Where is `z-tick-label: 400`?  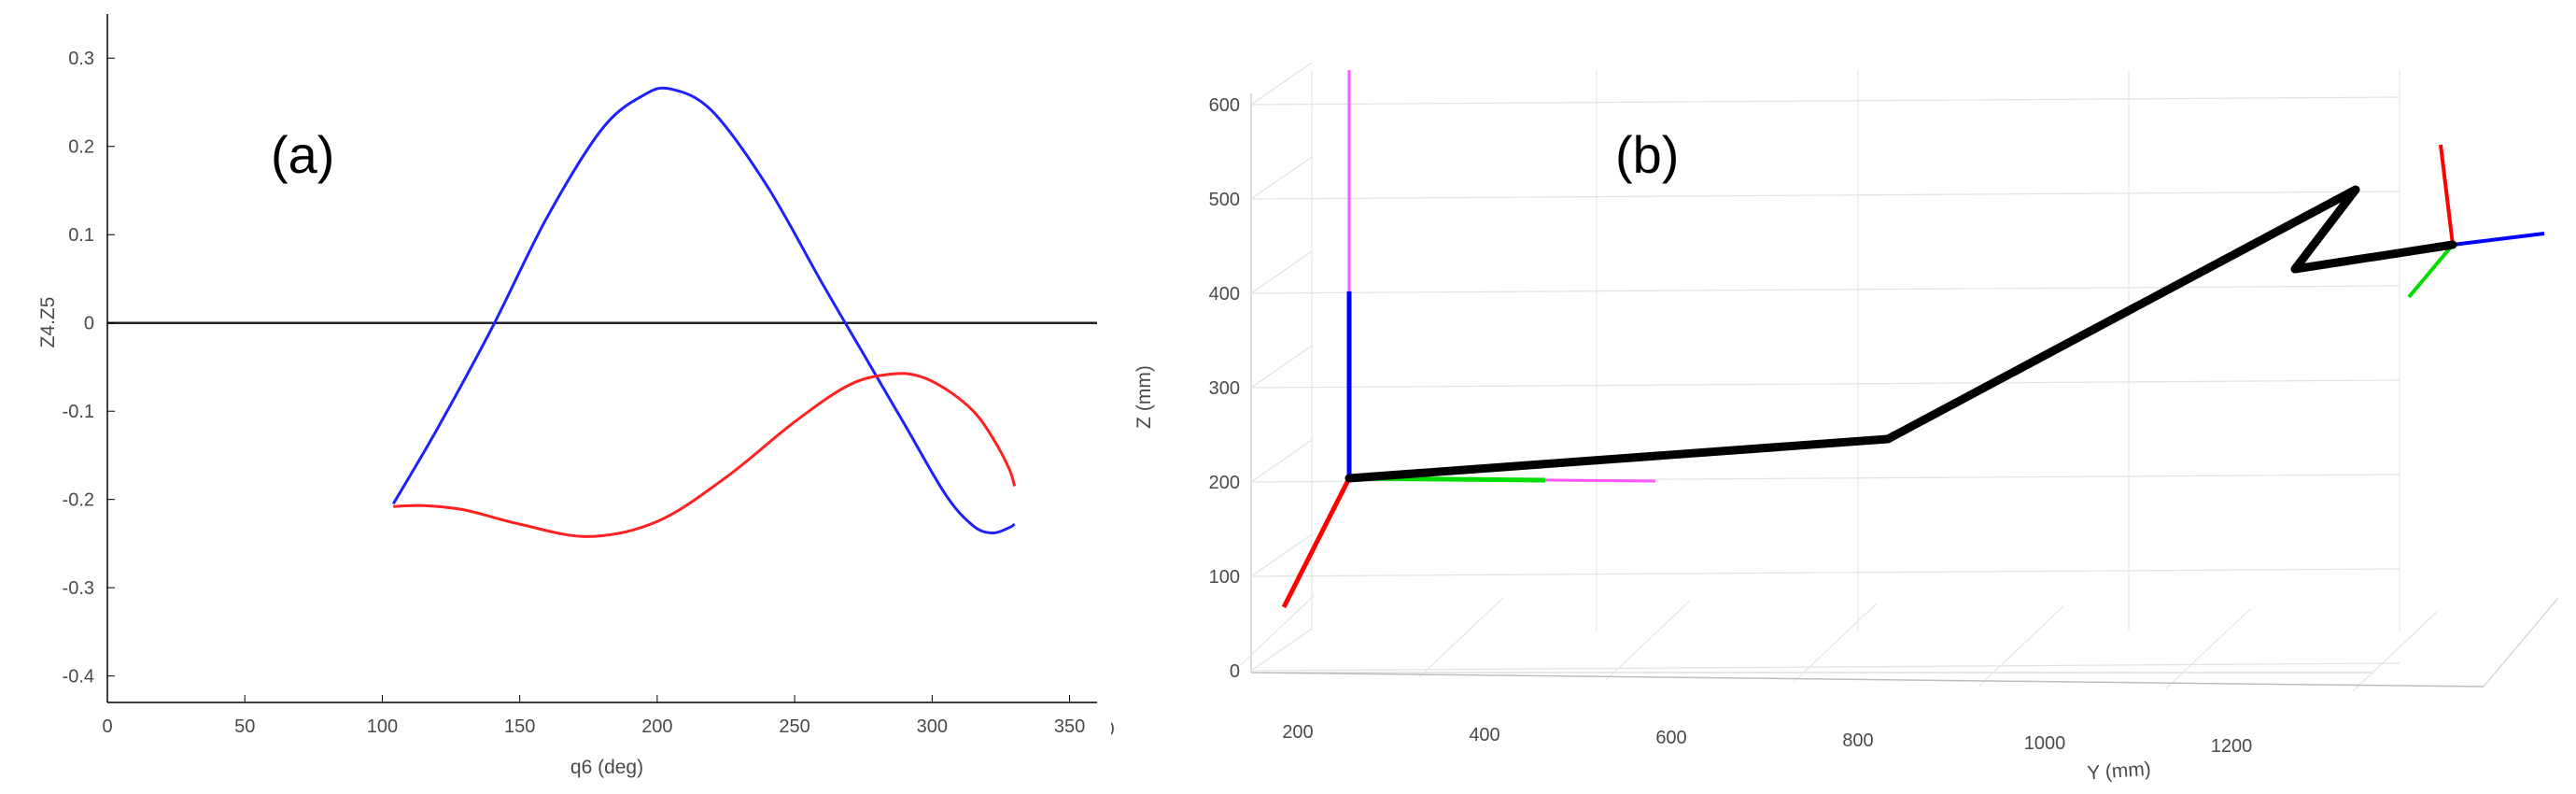 z-tick-label: 400 is located at coordinates (1224, 294).